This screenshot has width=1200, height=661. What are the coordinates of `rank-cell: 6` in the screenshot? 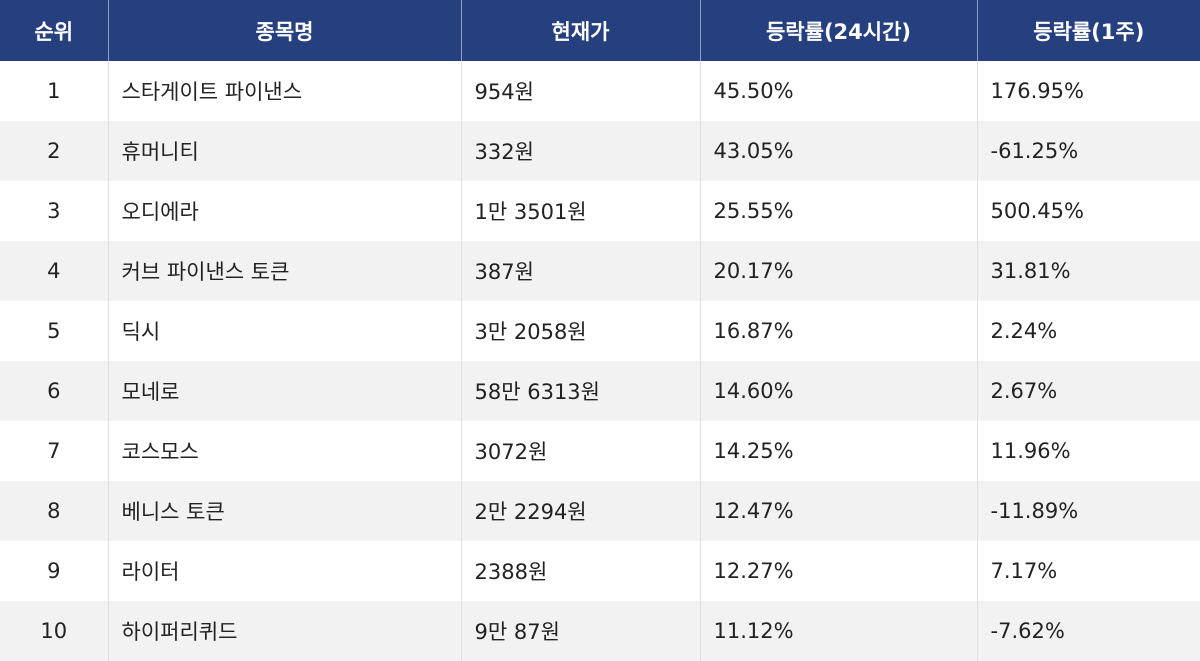 It's located at (54, 391).